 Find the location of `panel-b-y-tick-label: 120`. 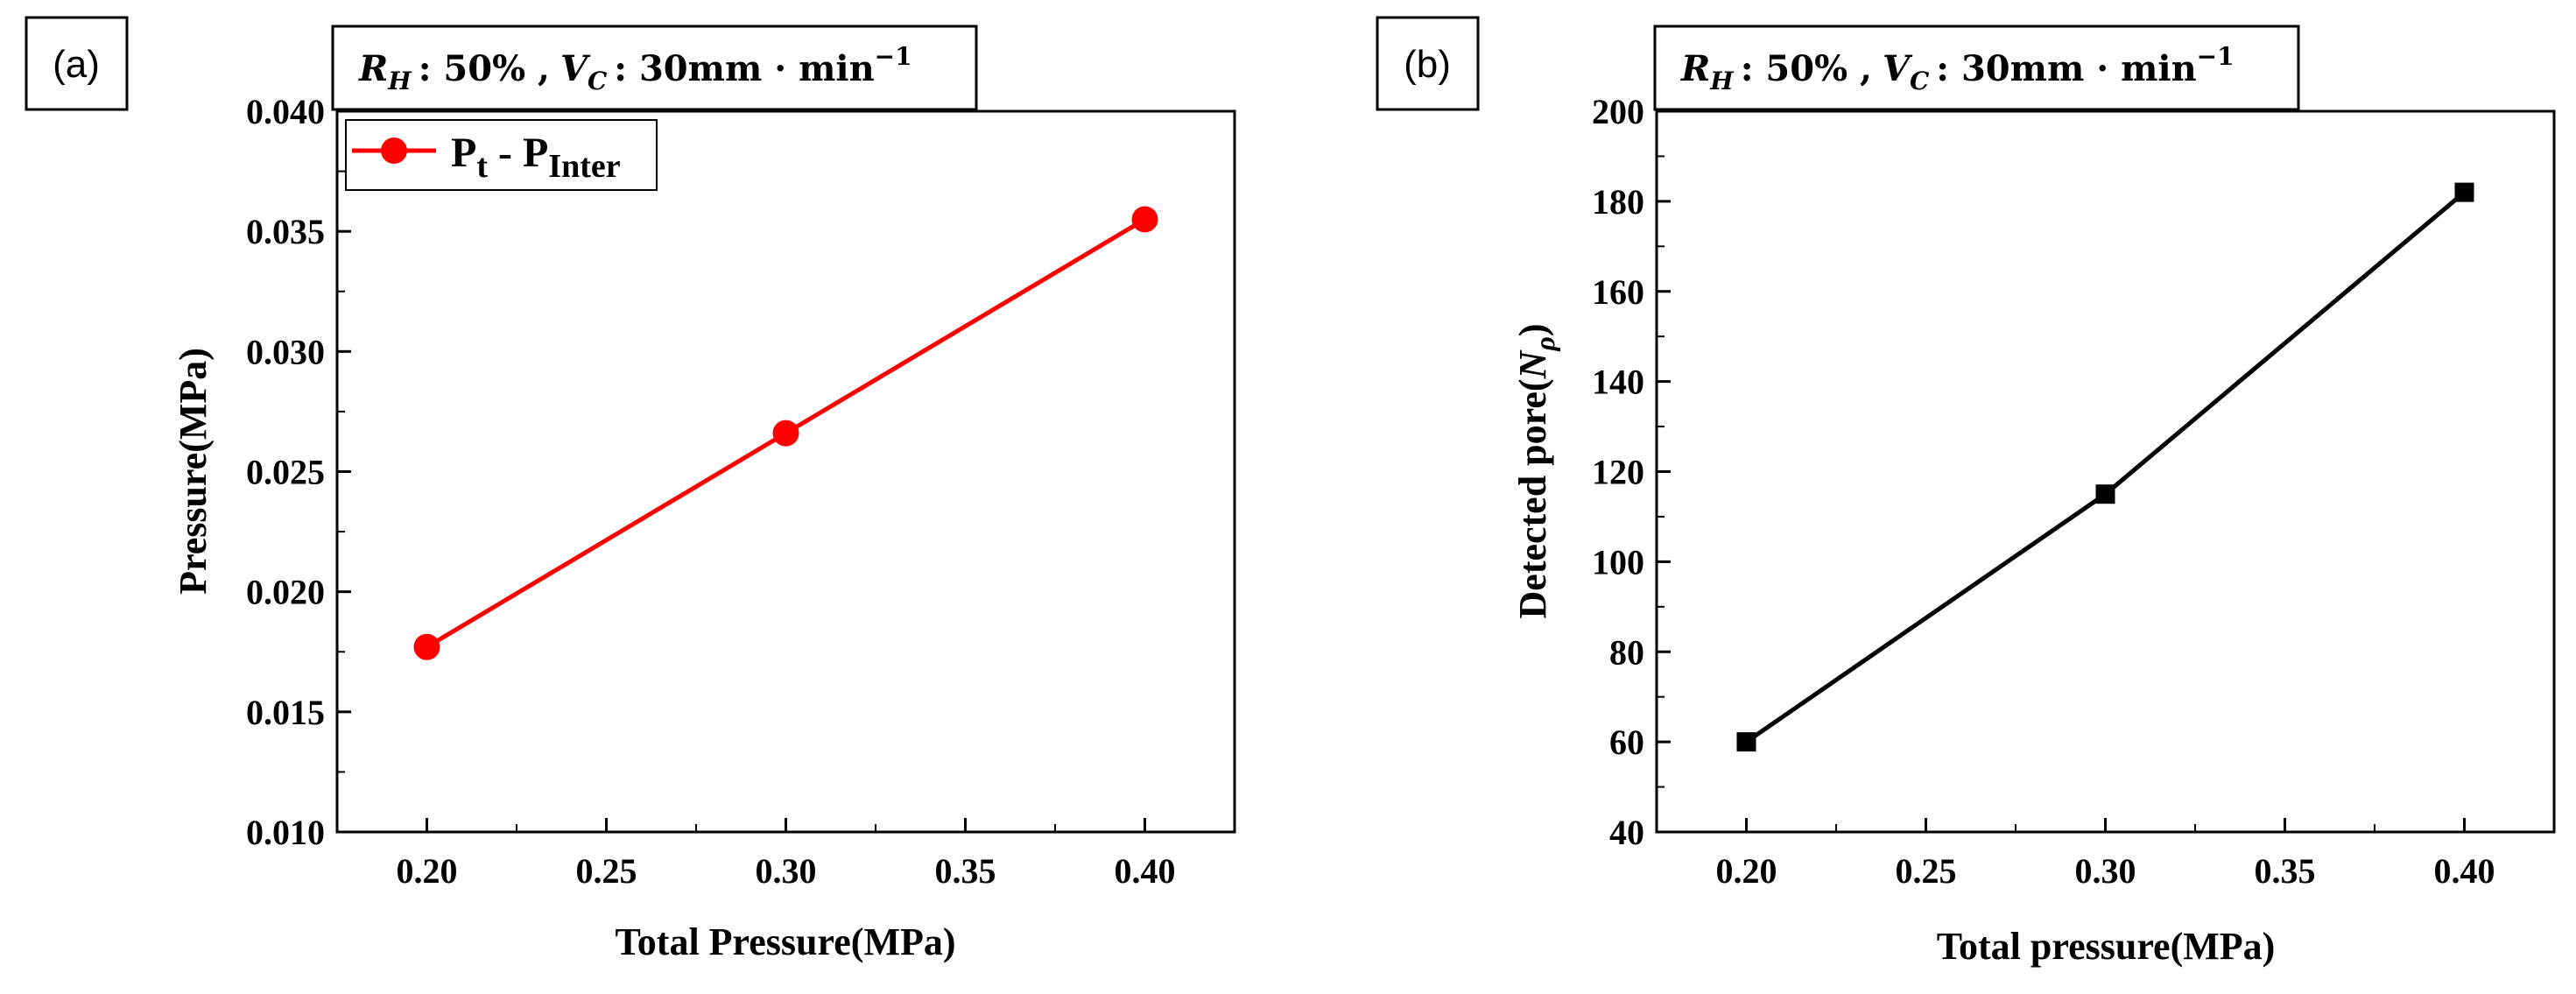

panel-b-y-tick-label: 120 is located at coordinates (1618, 473).